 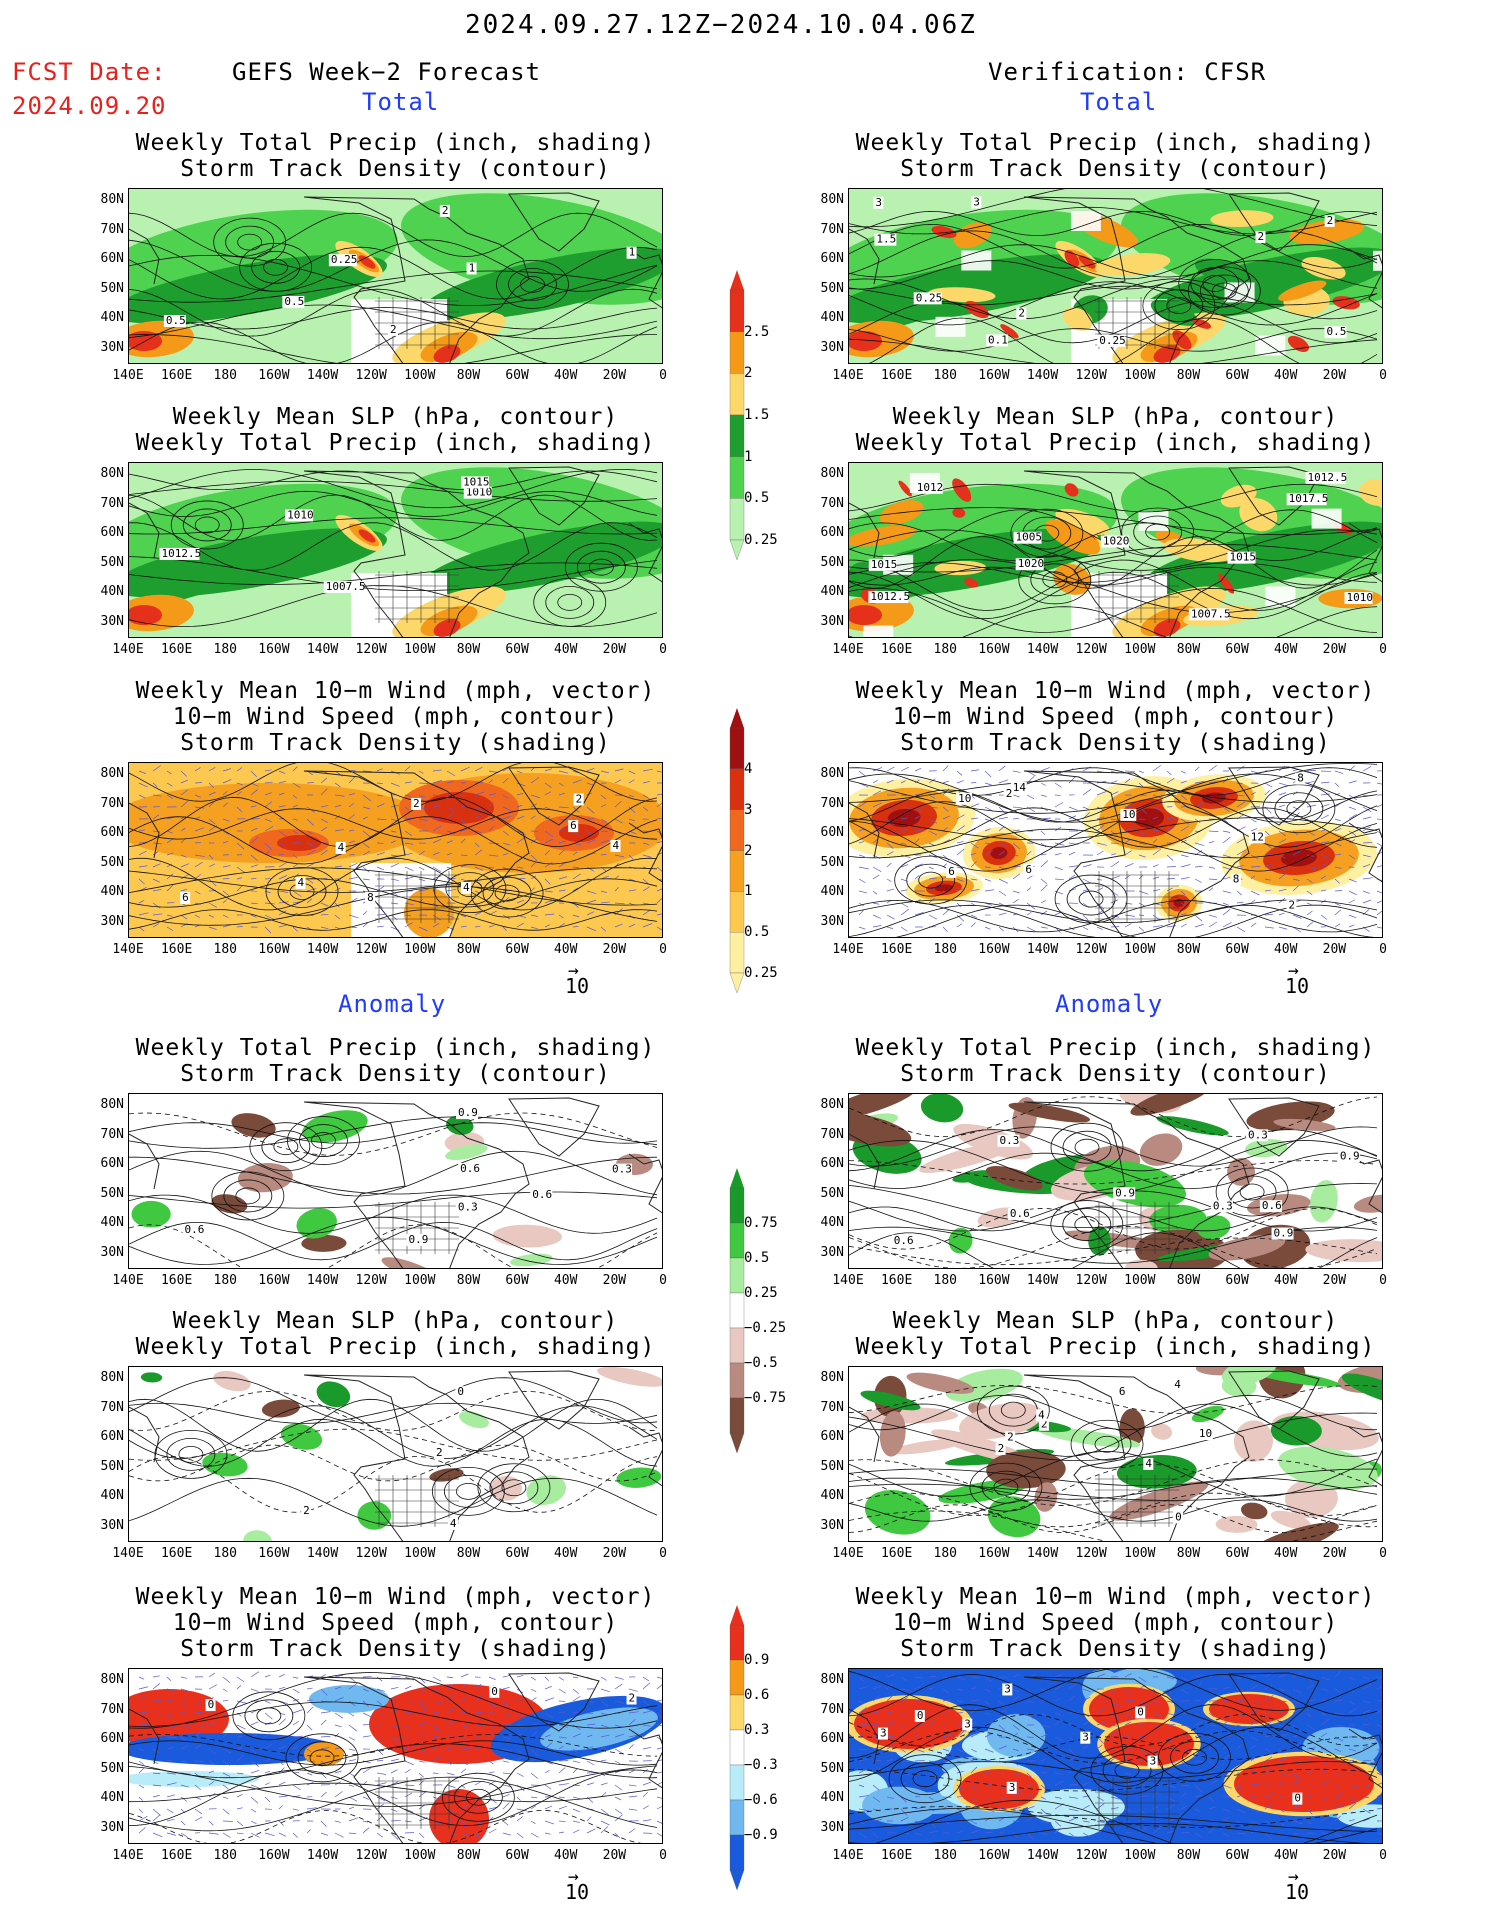 I want to click on contour-label: 0.6, so click(x=193, y=1230).